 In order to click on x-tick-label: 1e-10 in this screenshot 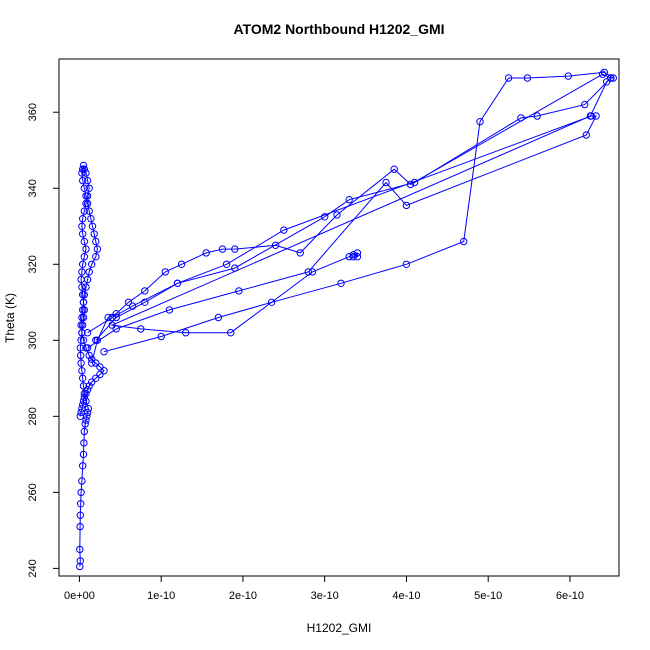, I will do `click(161, 596)`.